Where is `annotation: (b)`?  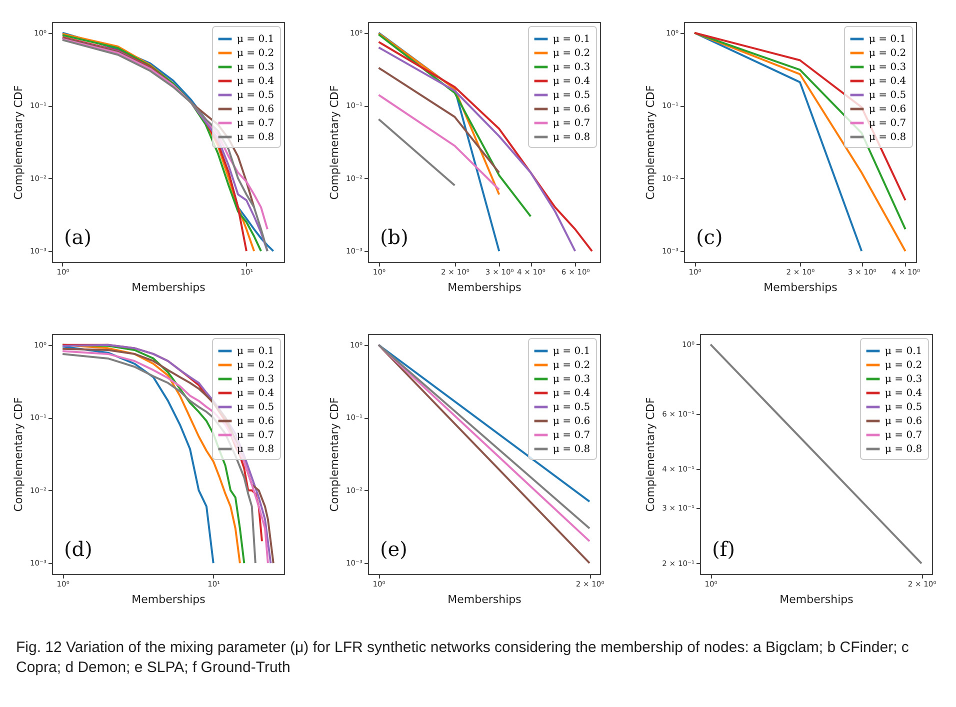
annotation: (b) is located at coordinates (394, 237).